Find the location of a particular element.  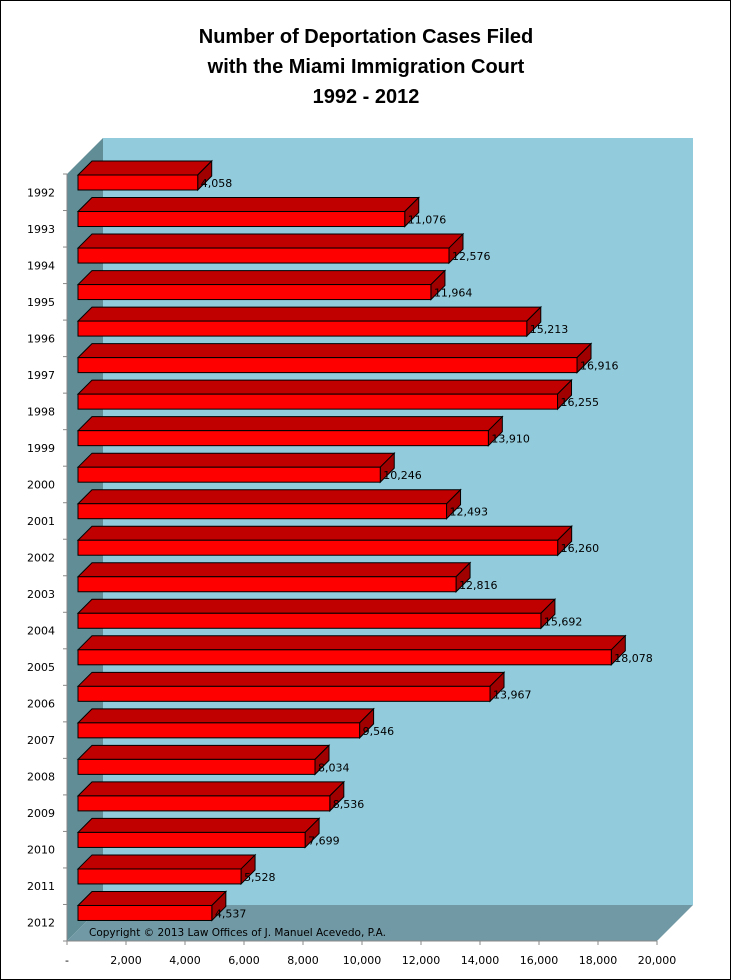

chart-title-line-1: Number of Deportation Cases Filed is located at coordinates (366, 37).